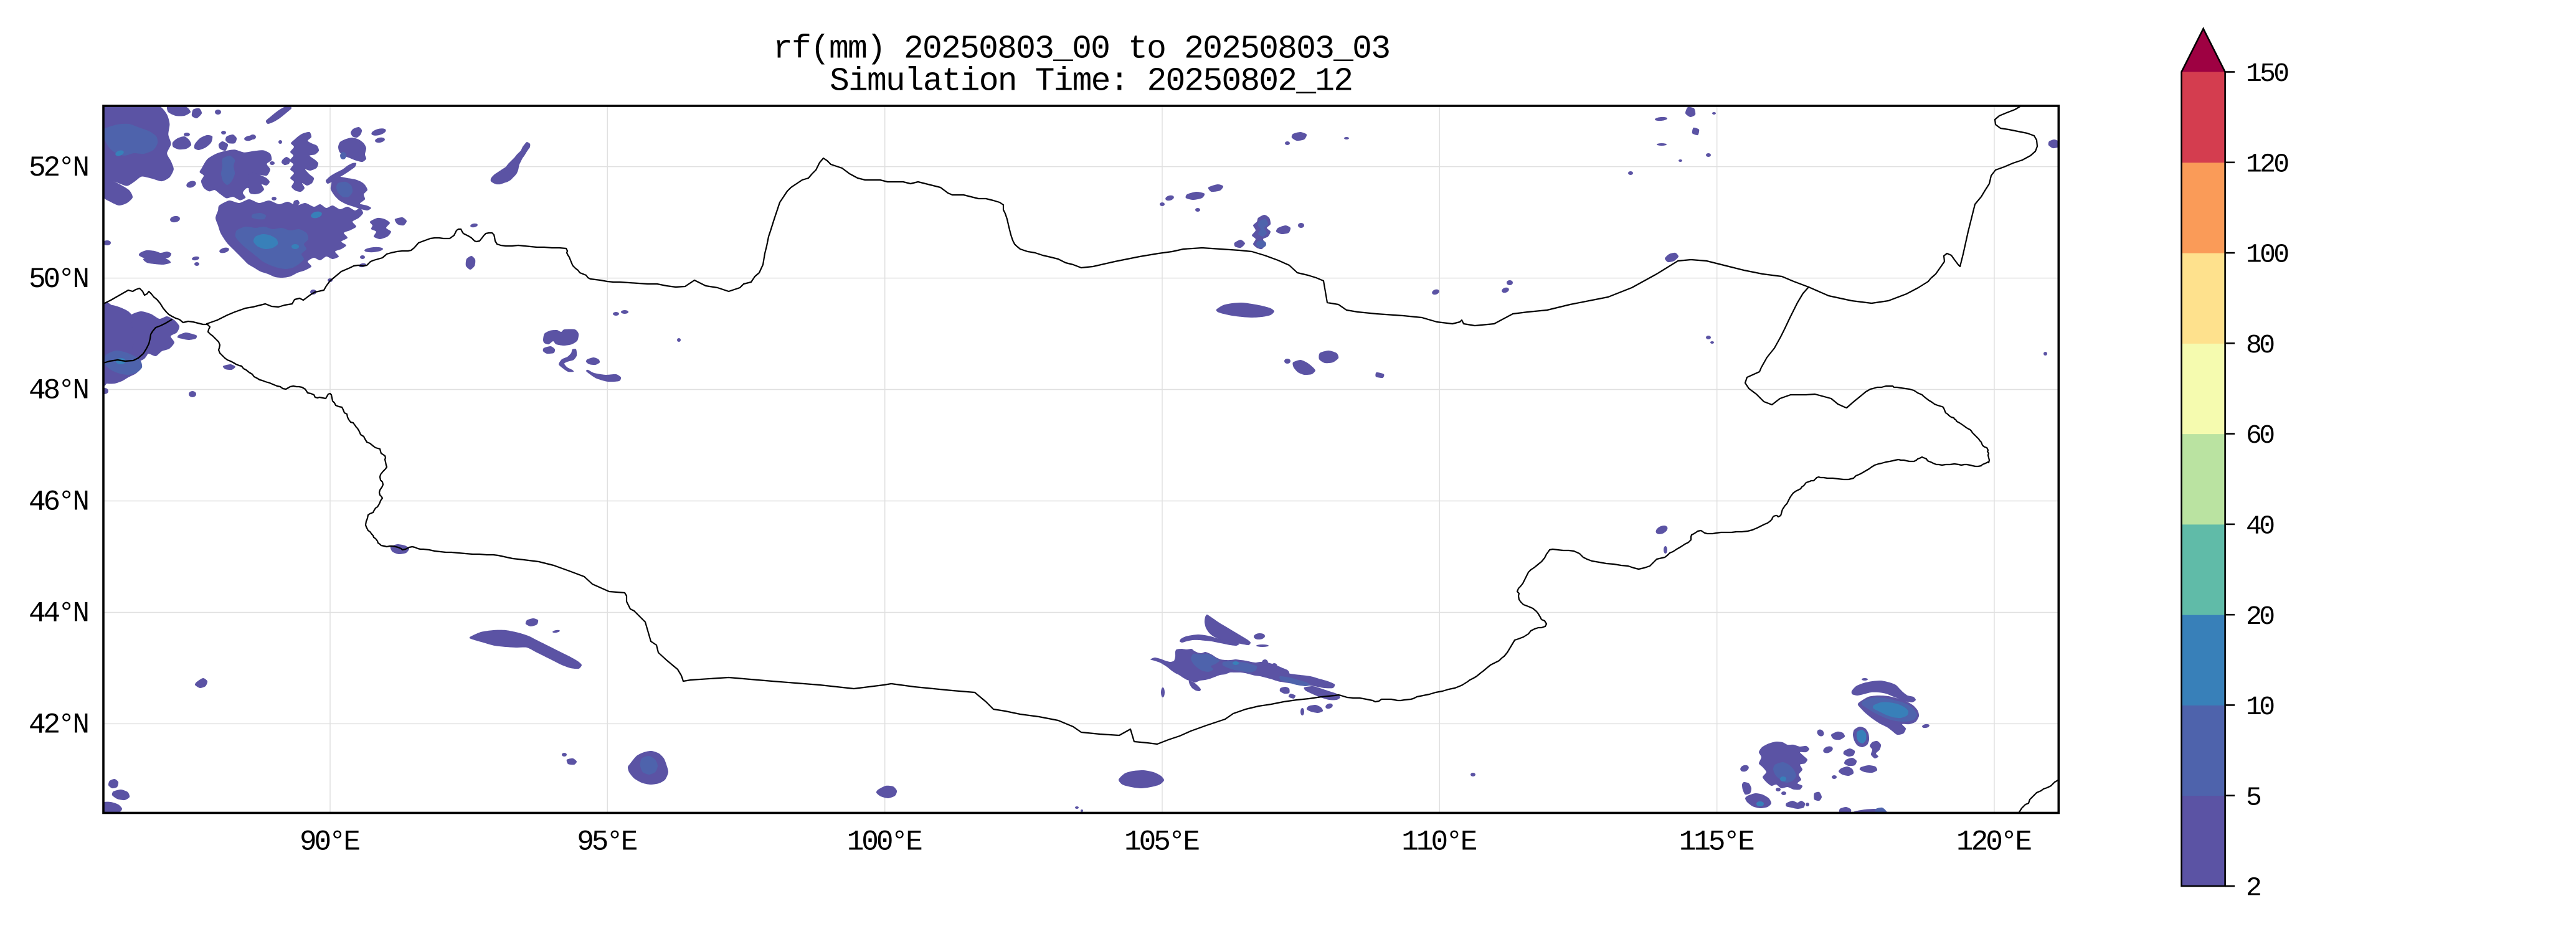  Describe the element at coordinates (1162, 842) in the screenshot. I see `svg-text: 105°E` at that location.